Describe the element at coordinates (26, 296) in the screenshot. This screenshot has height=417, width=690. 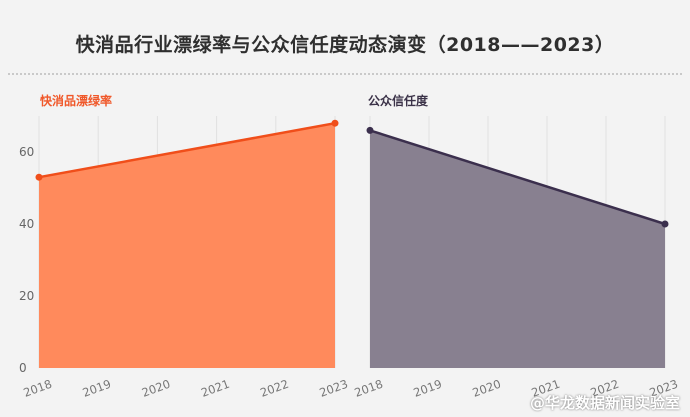
I see `y-tick-label: 20` at that location.